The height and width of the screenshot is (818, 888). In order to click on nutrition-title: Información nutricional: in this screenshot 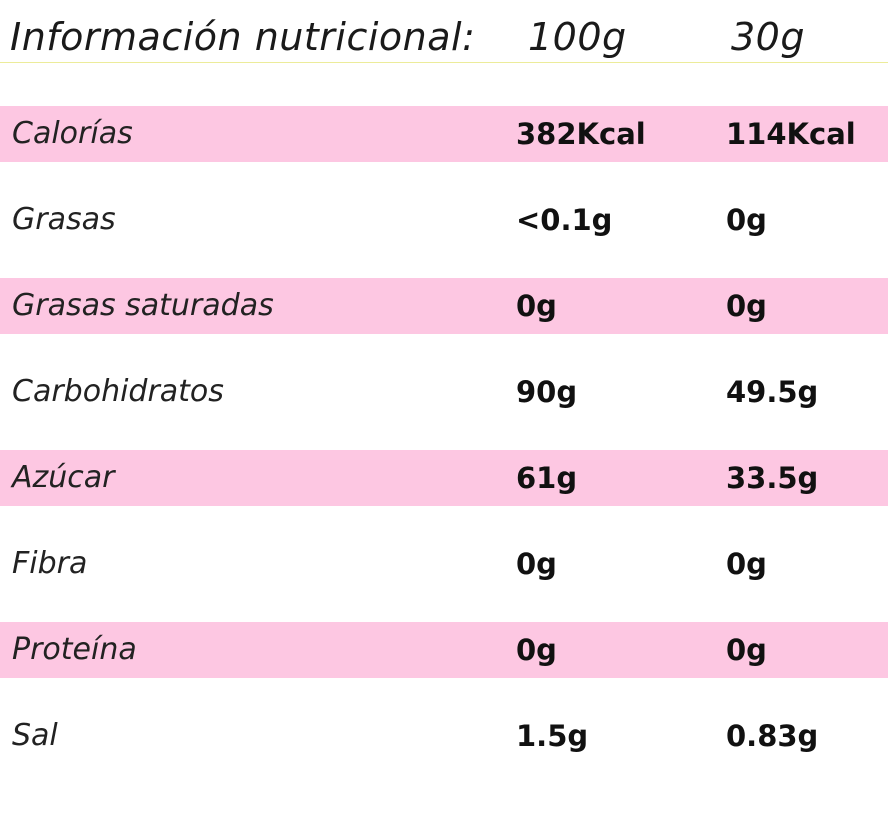, I will do `click(243, 37)`.